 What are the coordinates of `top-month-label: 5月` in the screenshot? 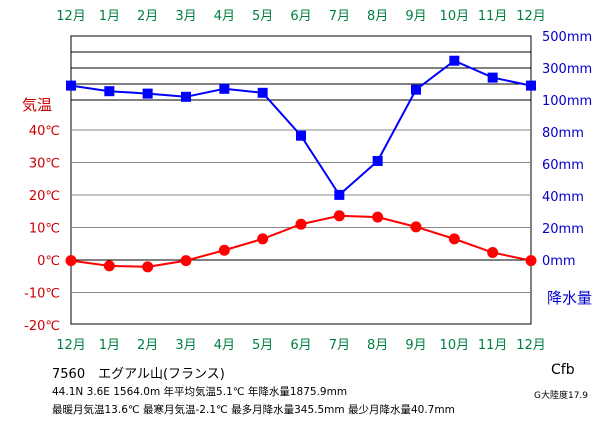 It's located at (262, 16).